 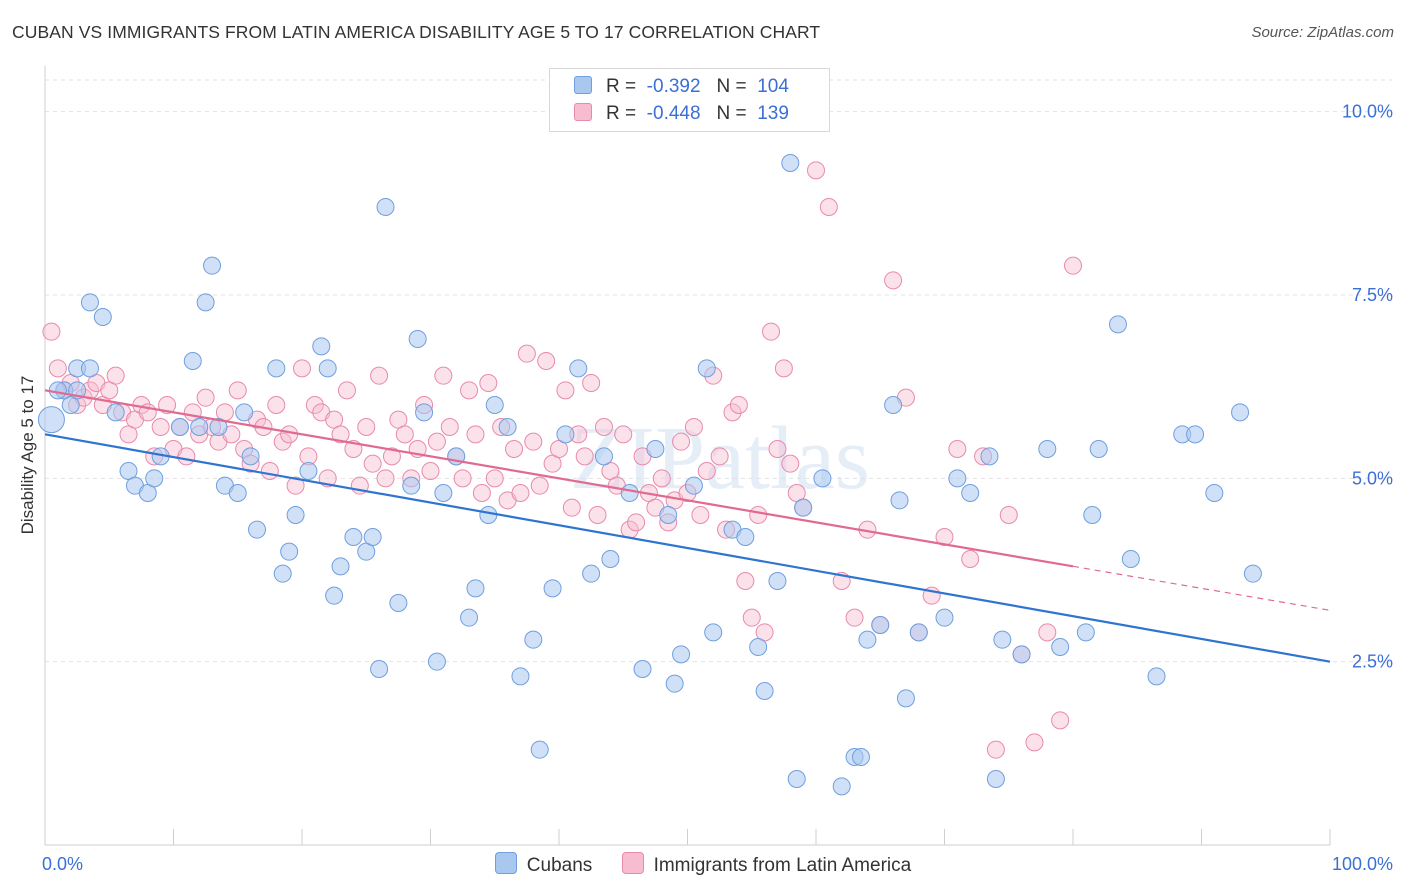 I want to click on y-axis-label: Disability Age 5 to 17, so click(x=27, y=455).